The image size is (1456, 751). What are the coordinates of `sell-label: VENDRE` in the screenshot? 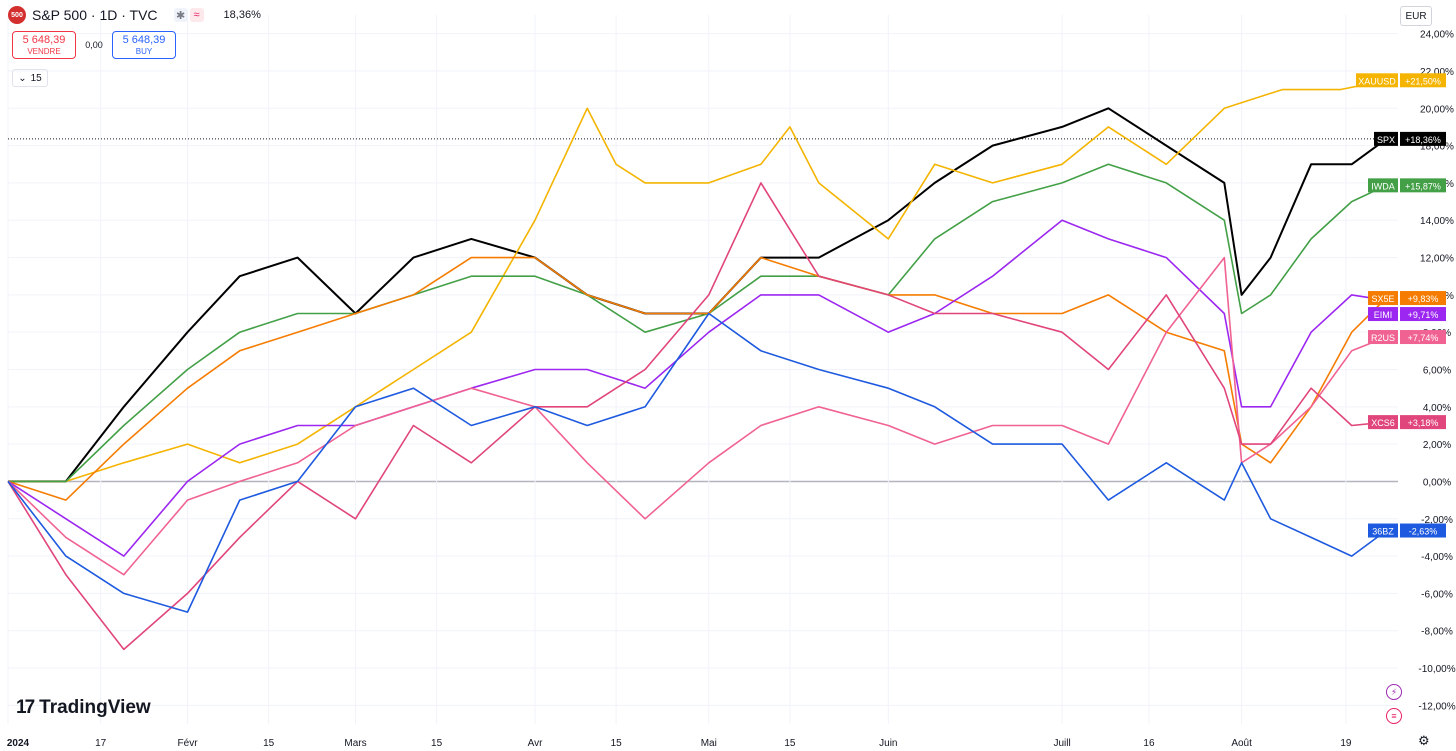 It's located at (44, 51).